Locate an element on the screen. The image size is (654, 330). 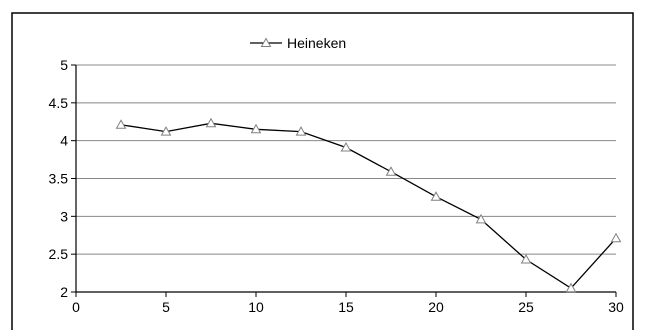
y-tick-label: 3 is located at coordinates (64, 216).